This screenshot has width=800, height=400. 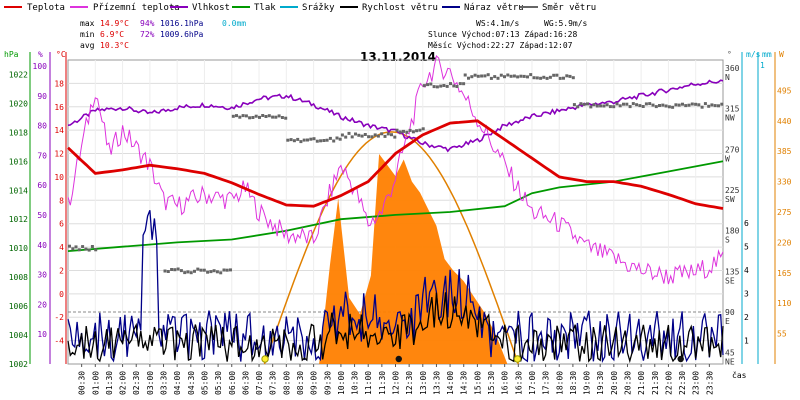 What do you see at coordinates (61, 294) in the screenshot?
I see `temp-tick-label: 0` at bounding box center [61, 294].